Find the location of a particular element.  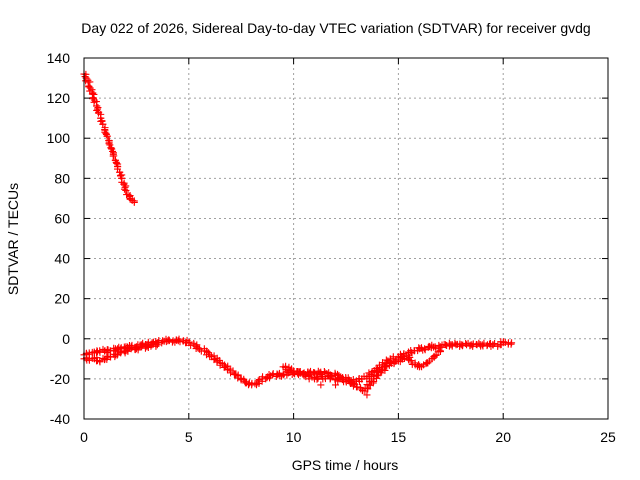

y-tick-label: 140 is located at coordinates (59, 58).